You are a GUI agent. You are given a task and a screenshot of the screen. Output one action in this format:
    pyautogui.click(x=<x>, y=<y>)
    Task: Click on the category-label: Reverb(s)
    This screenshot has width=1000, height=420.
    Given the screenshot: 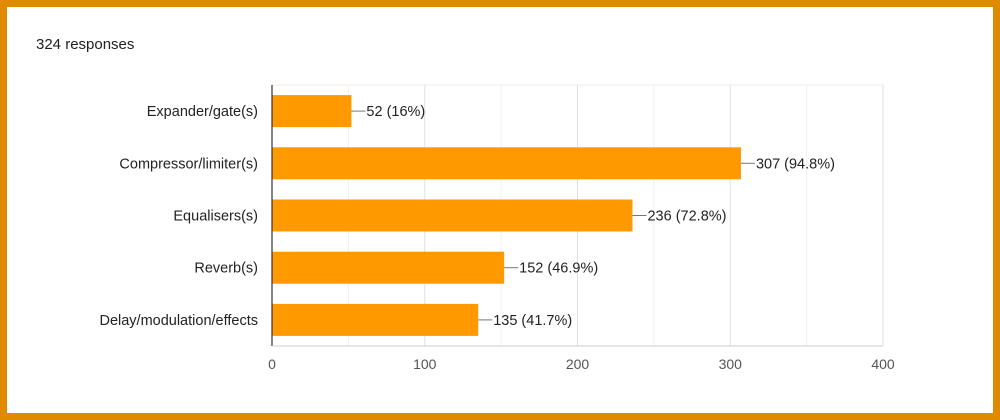 What is the action you would take?
    pyautogui.click(x=226, y=269)
    